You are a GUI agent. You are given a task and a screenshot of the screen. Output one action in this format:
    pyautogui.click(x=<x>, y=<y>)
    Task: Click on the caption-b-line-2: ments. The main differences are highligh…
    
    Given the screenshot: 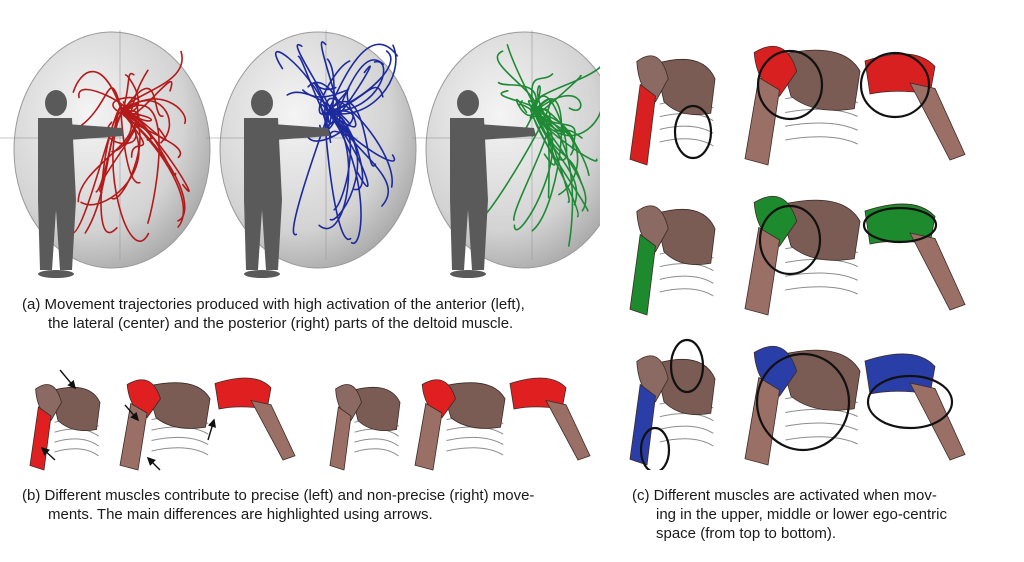 What is the action you would take?
    pyautogui.click(x=240, y=514)
    